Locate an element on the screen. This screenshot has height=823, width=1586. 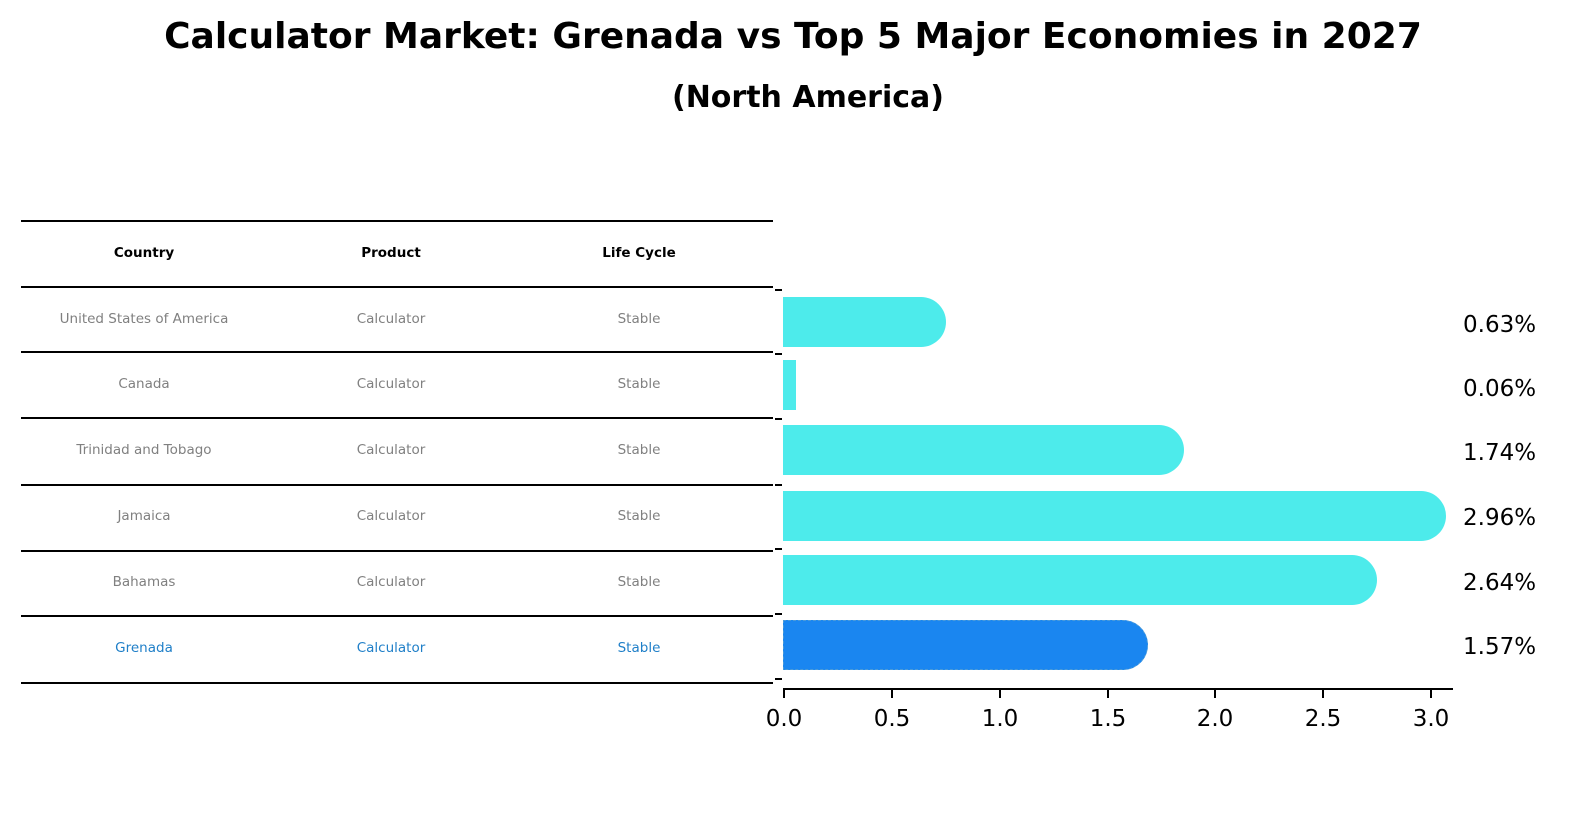
bar-canada is located at coordinates (789, 385).